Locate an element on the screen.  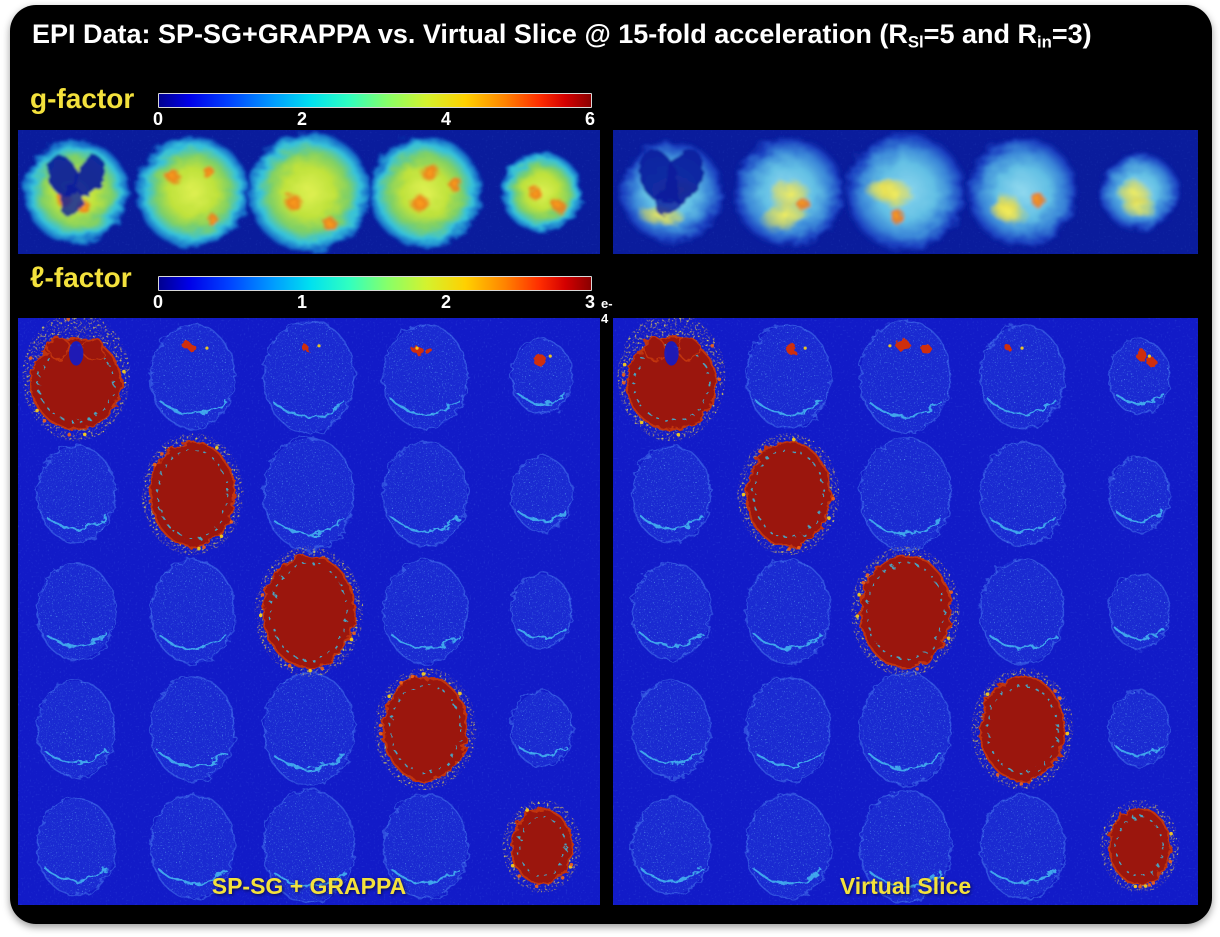
colorbar-tick: 1 is located at coordinates (301, 302).